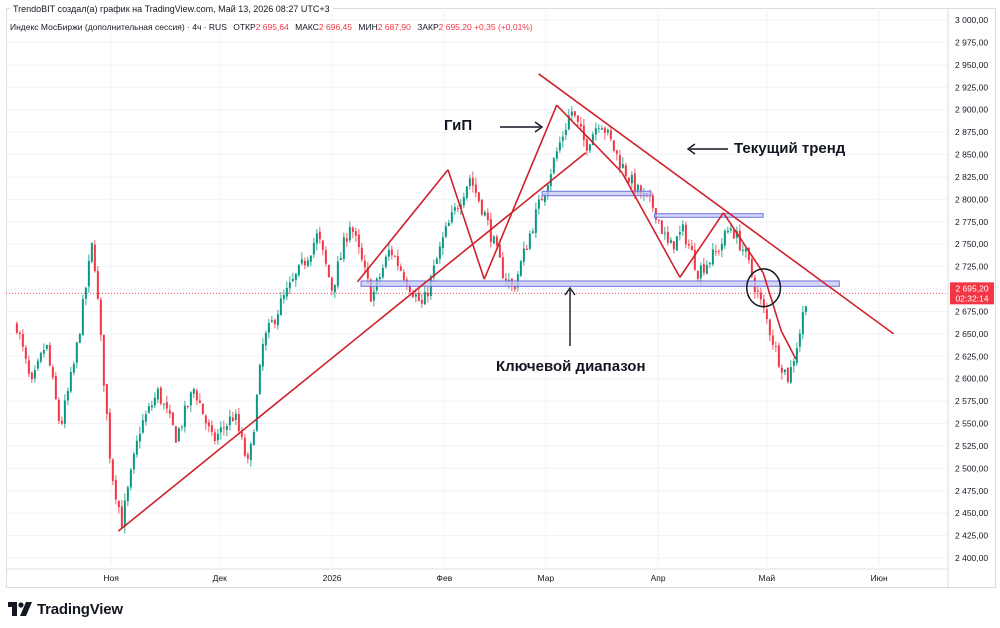 The height and width of the screenshot is (628, 1000). Describe the element at coordinates (570, 291) in the screenshot. I see `arrow-range-icon` at that location.